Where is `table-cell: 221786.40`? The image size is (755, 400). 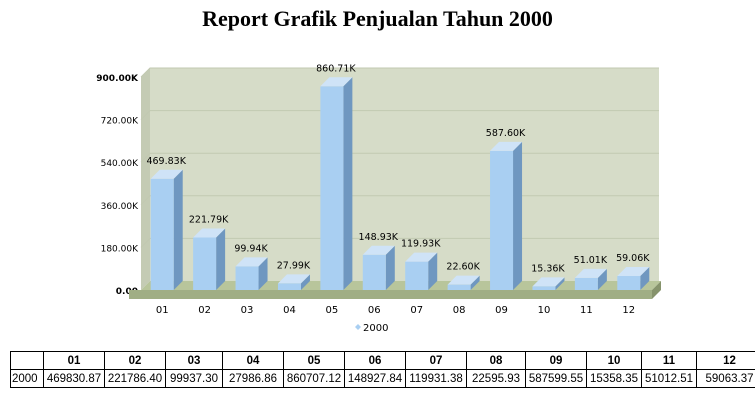 table-cell: 221786.40 is located at coordinates (135, 378).